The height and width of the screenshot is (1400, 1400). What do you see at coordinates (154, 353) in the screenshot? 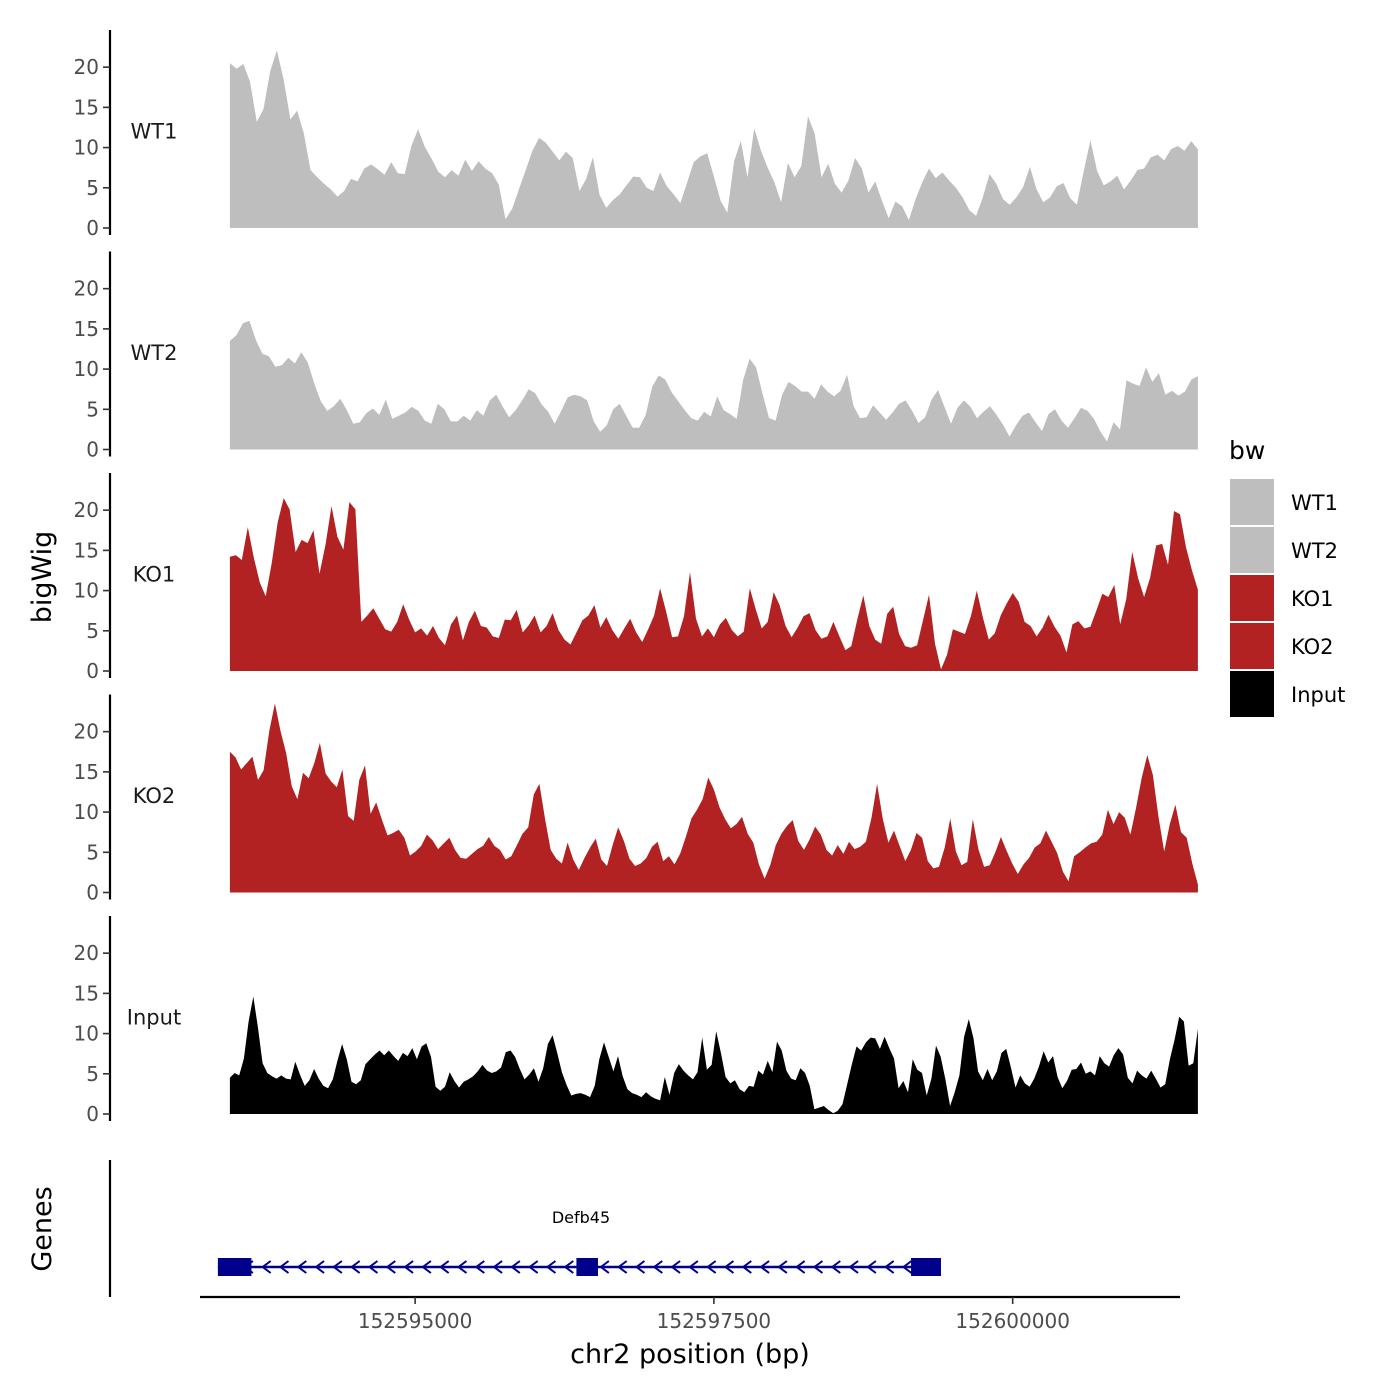
I see `track-label-wt2: WT2` at bounding box center [154, 353].